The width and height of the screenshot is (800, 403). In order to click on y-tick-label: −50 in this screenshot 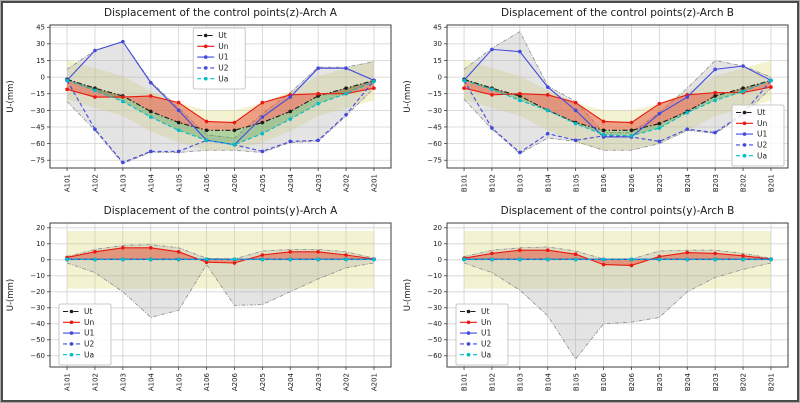, I will do `click(434, 340)`.